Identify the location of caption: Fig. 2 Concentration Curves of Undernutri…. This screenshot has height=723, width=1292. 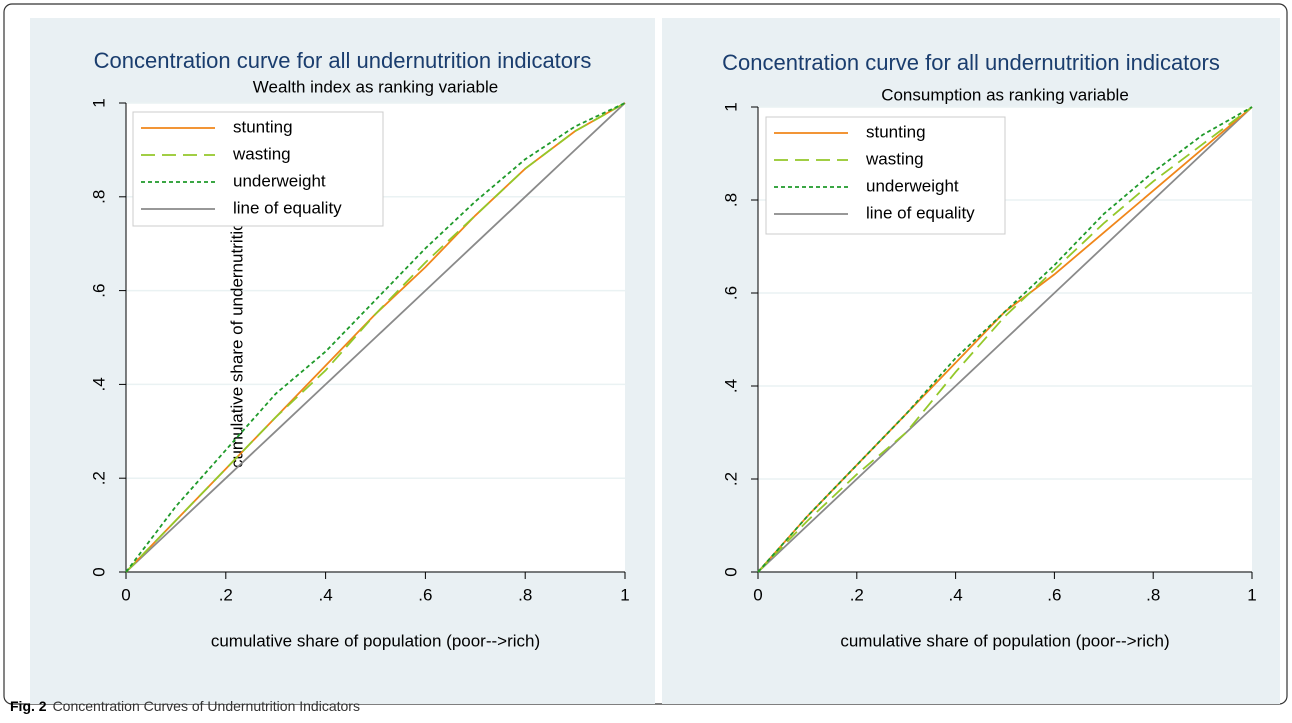
(185, 706).